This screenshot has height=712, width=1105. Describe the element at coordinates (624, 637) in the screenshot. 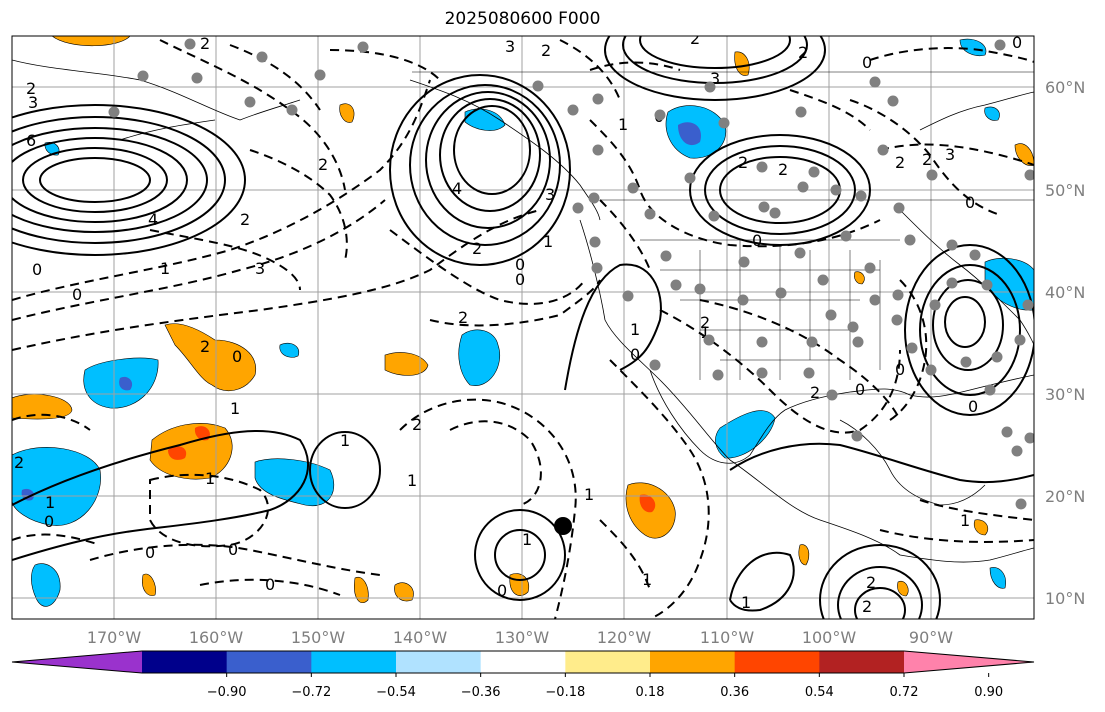

I see `lon-label: 120°W` at that location.